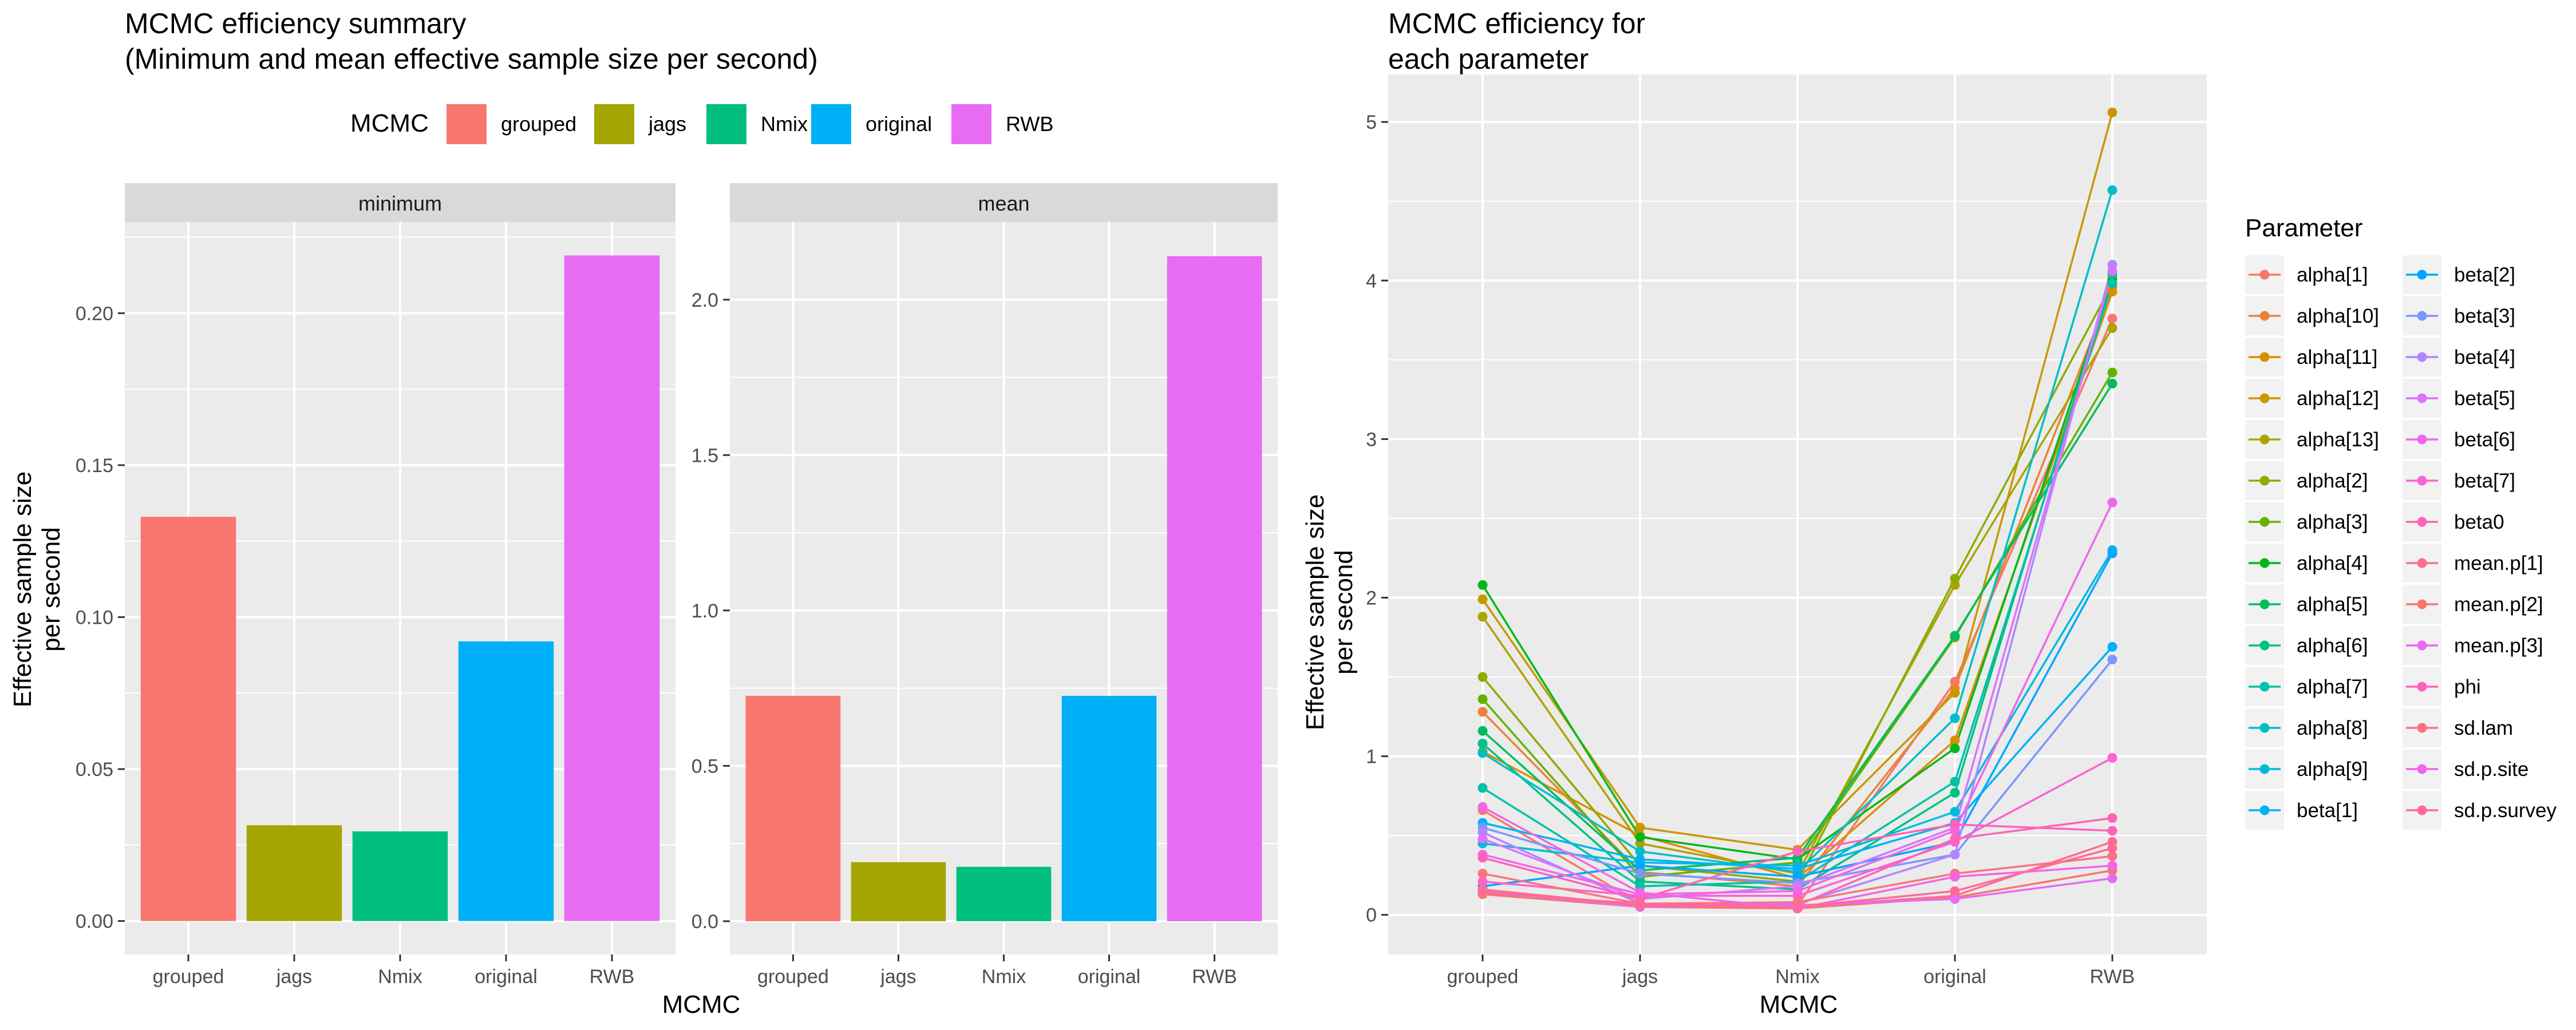  I want to click on legend-label-beta[5]: beta[5], so click(2485, 398).